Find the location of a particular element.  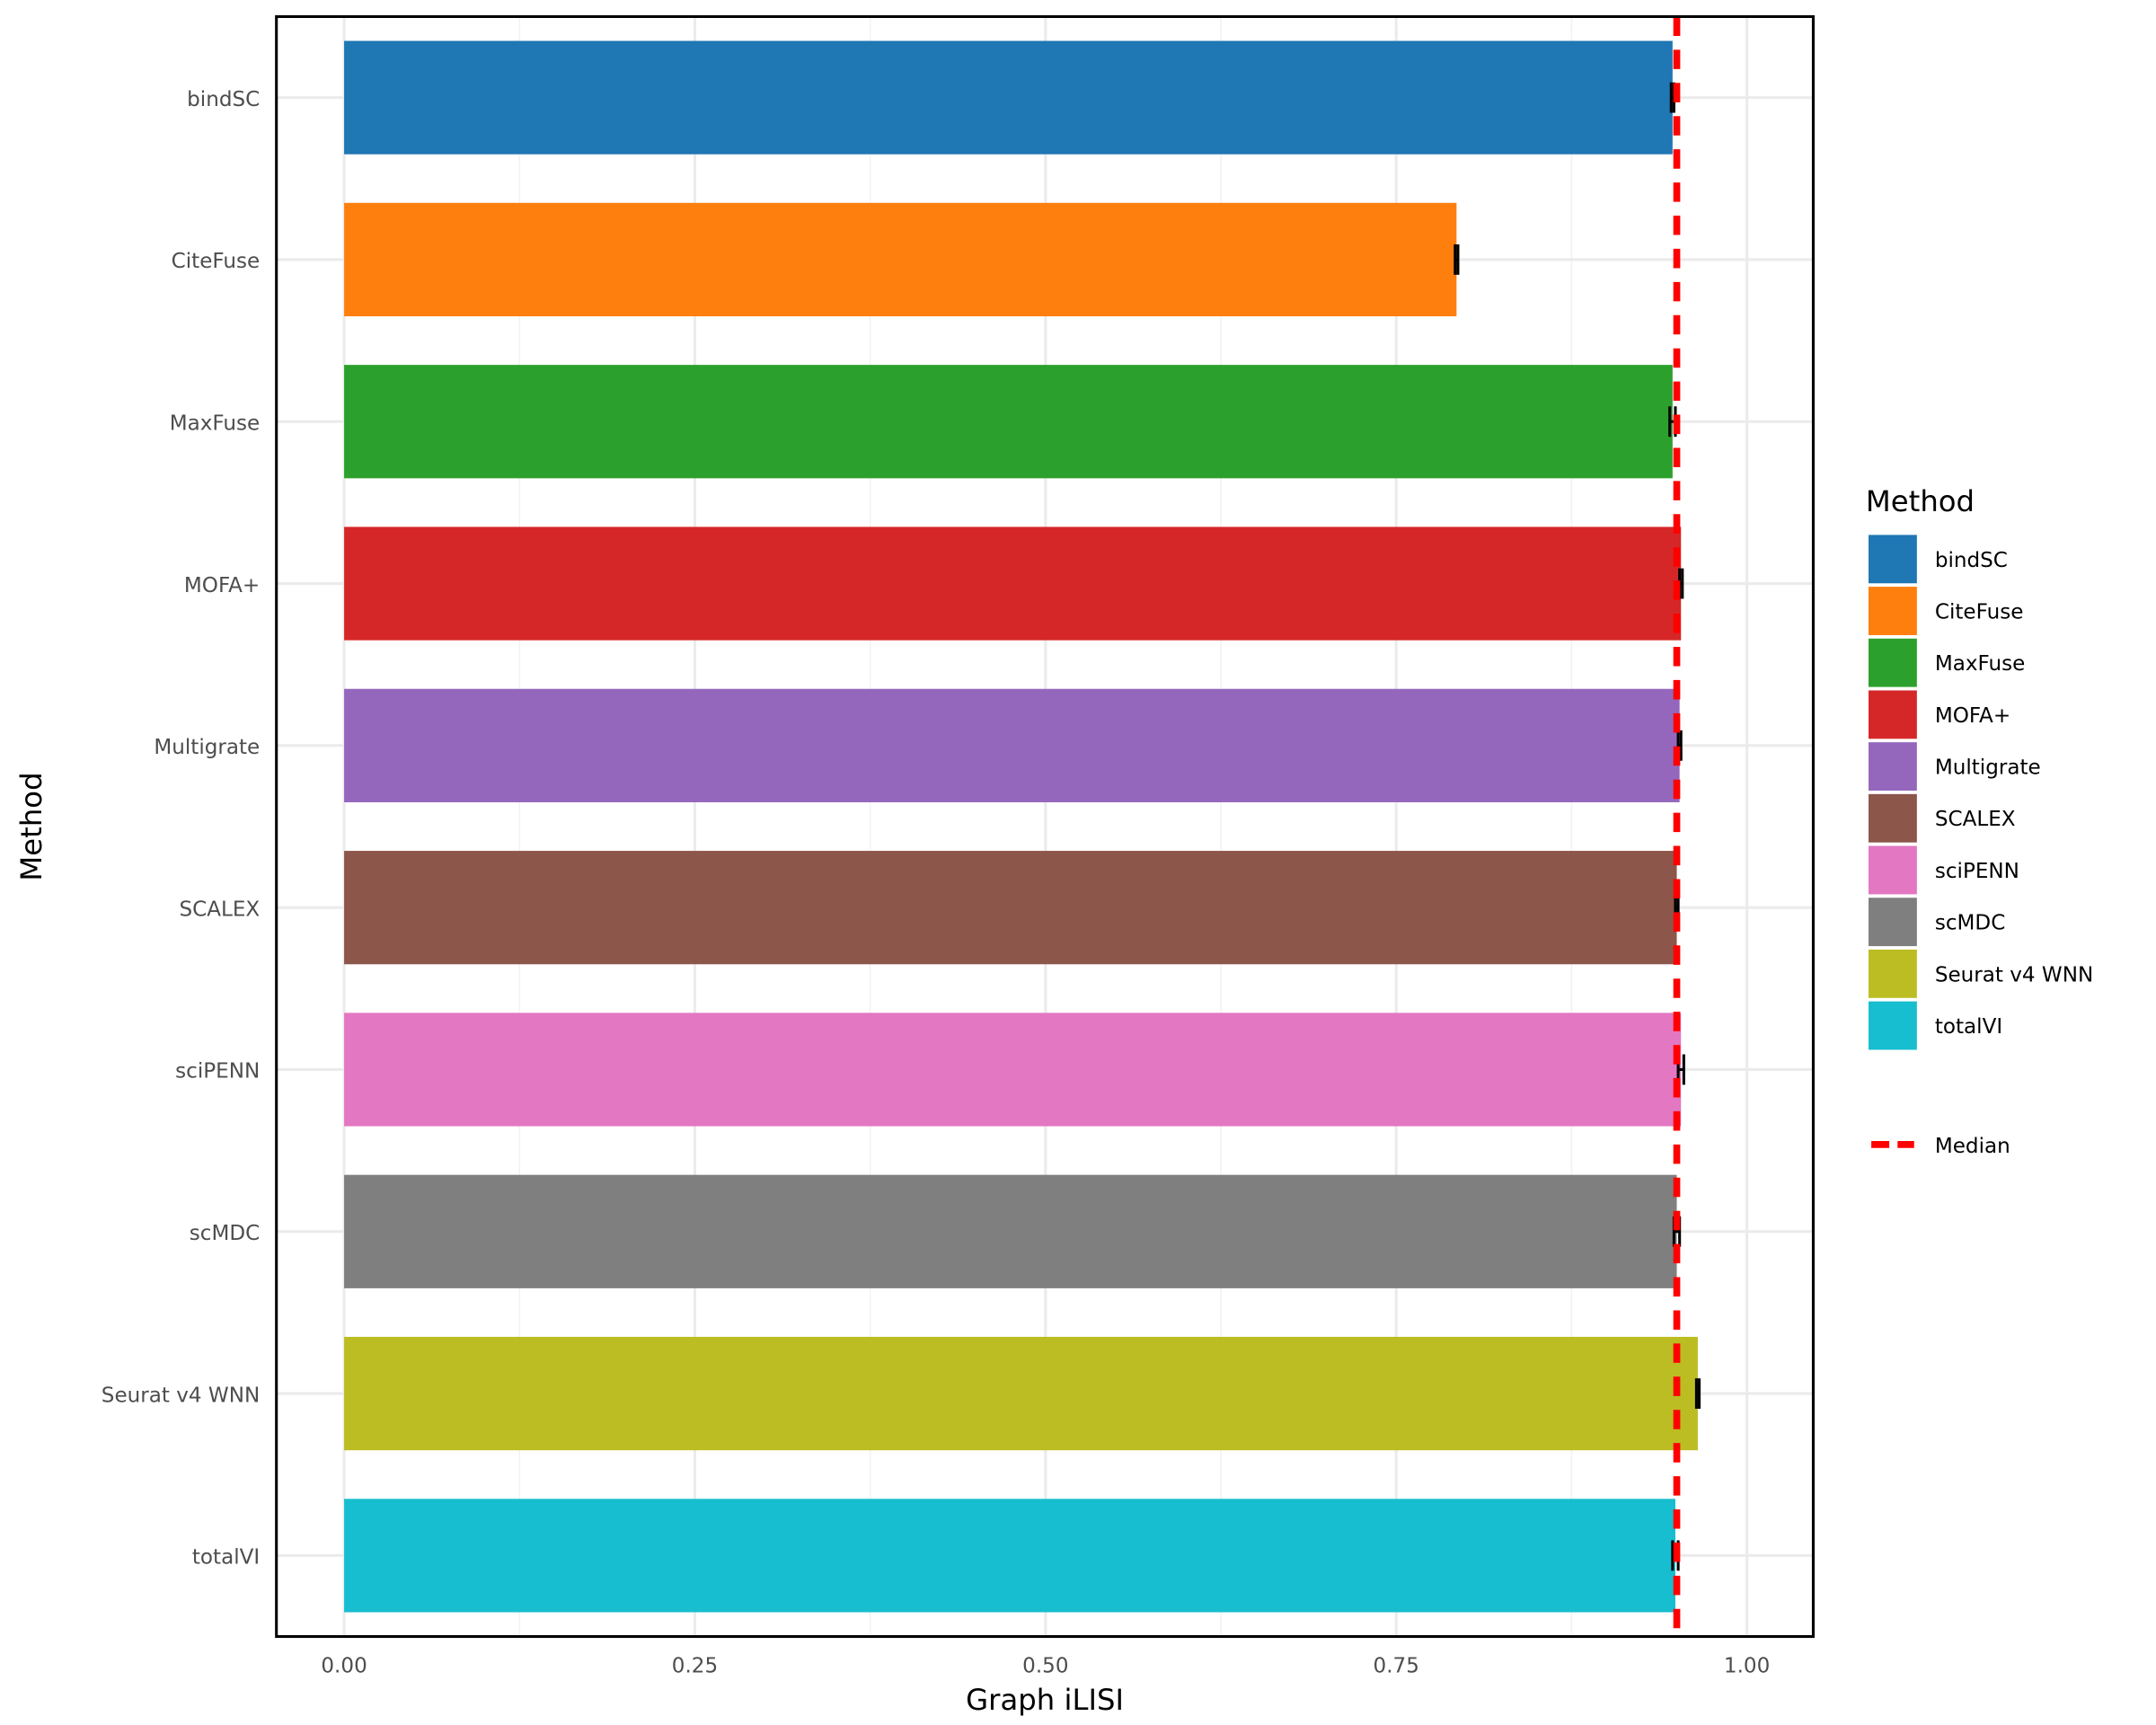

bar-bindSC is located at coordinates (1008, 97).